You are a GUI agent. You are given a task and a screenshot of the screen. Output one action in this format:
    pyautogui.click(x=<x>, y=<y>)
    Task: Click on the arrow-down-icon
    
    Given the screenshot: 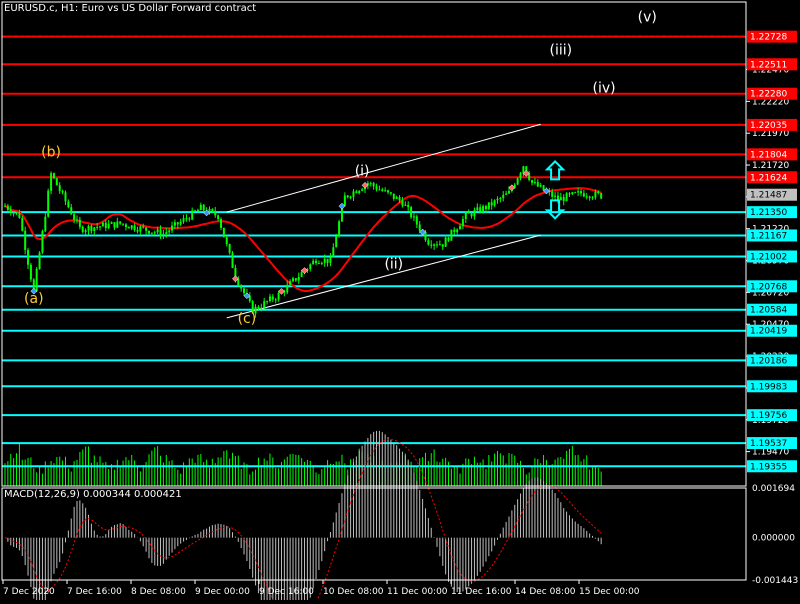 What is the action you would take?
    pyautogui.click(x=555, y=209)
    